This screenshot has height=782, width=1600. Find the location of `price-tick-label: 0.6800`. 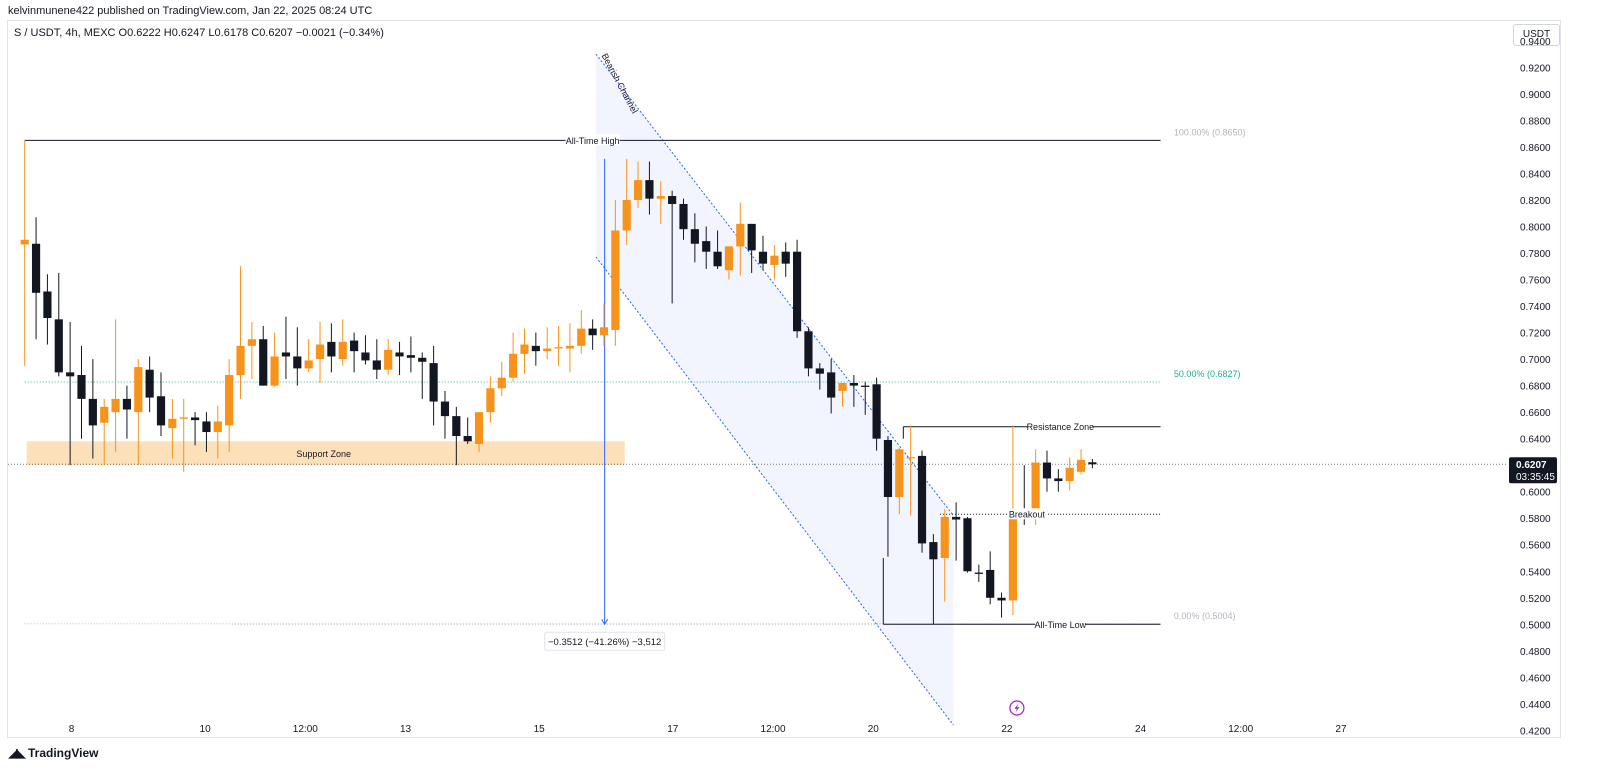

price-tick-label: 0.6800 is located at coordinates (1535, 387).